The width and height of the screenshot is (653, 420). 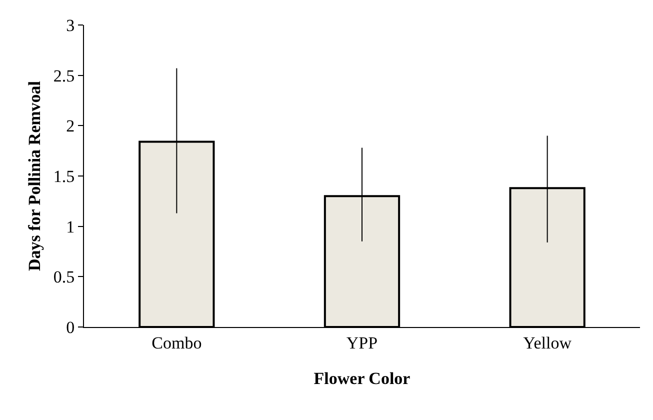 I want to click on x-tick-label: Yellow, so click(x=547, y=342).